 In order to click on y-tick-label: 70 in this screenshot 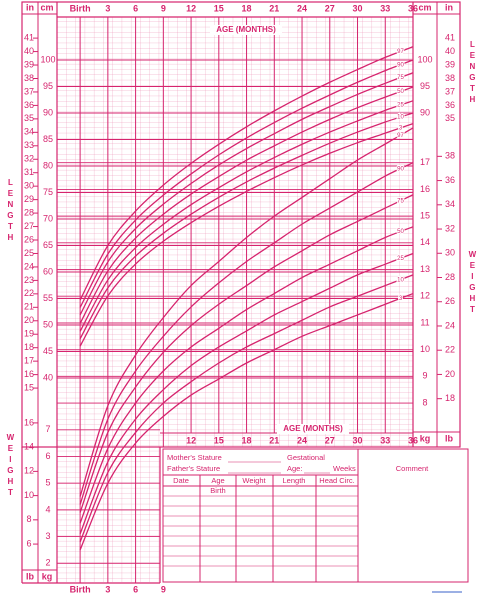, I will do `click(48, 218)`.